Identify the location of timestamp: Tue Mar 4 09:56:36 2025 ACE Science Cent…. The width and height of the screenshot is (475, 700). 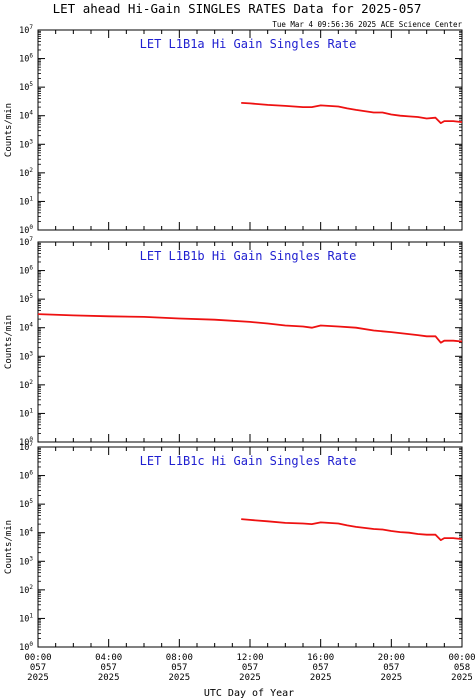
(367, 24).